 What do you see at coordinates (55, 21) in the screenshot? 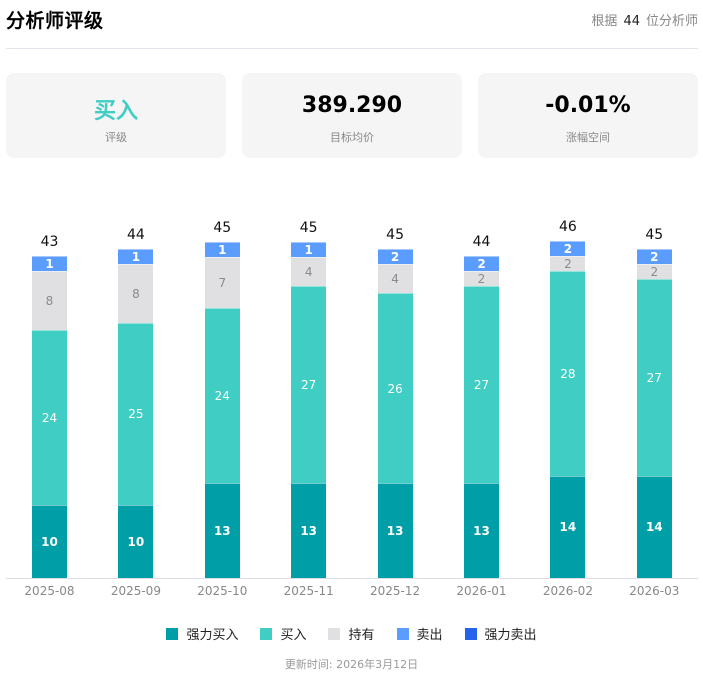
I see `page-title: 分析师评级` at bounding box center [55, 21].